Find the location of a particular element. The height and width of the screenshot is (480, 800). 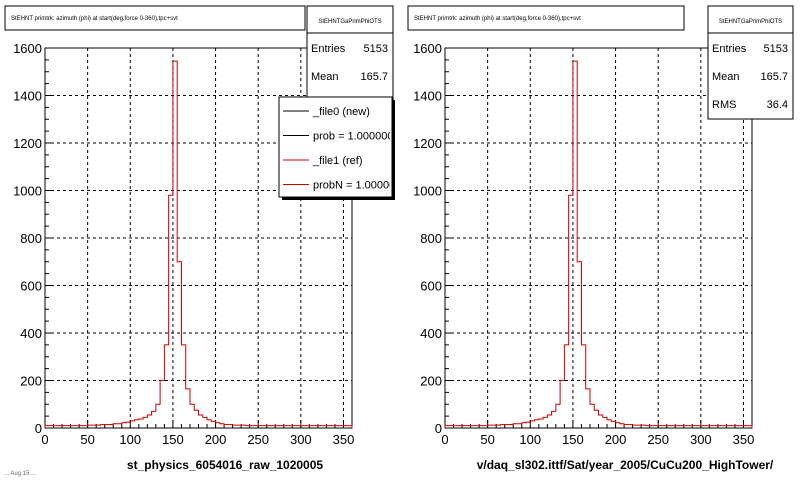

legend-label: _file0 (new) is located at coordinates (341, 112).